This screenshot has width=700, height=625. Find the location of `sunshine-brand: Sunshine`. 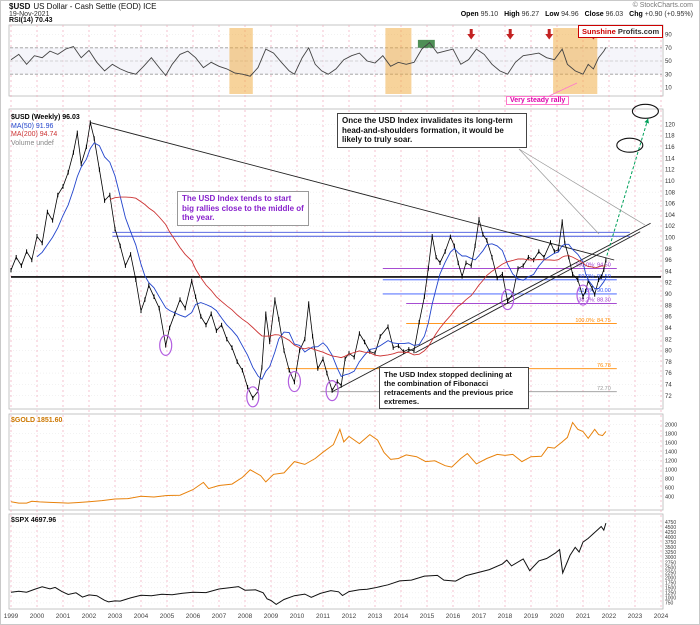

sunshine-brand: Sunshine is located at coordinates (599, 31).